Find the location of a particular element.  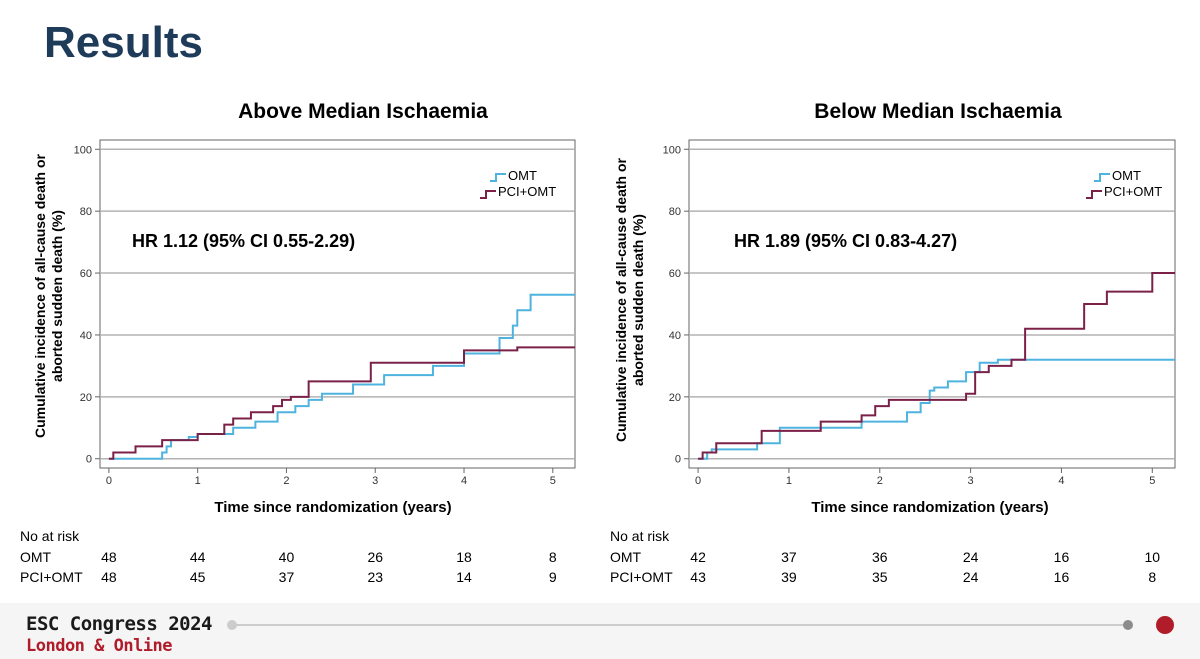

slide-title: Results is located at coordinates (123, 42).